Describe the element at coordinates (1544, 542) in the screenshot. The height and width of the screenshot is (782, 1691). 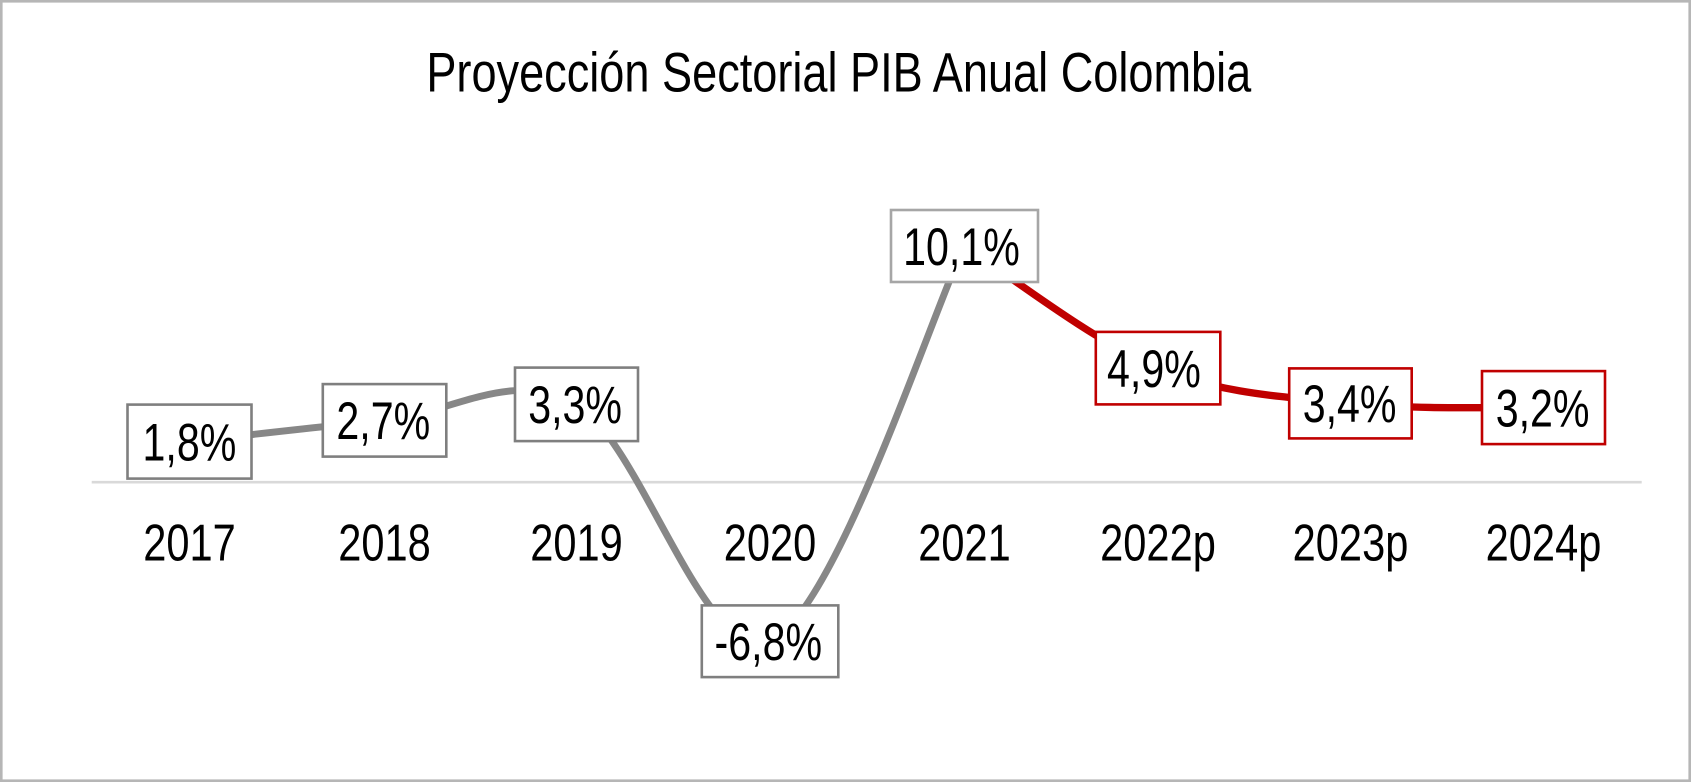
I see `svg-text: 2024p` at that location.